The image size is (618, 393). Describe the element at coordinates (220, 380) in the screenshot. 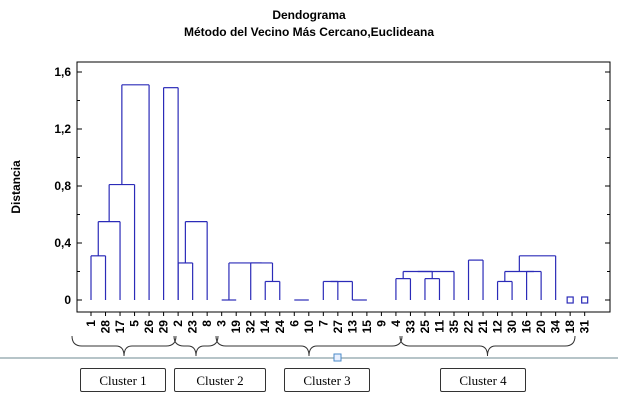

I see `cluster-2-label: Cluster 2` at that location.